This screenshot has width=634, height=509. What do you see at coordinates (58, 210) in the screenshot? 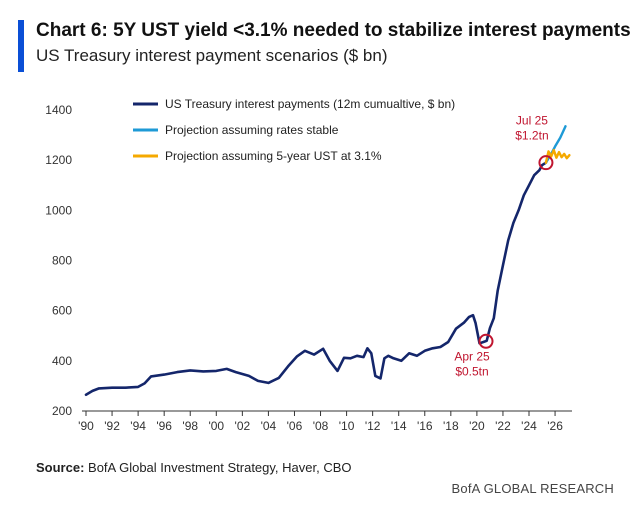
I see `y-tick-label: 1000` at bounding box center [58, 210].